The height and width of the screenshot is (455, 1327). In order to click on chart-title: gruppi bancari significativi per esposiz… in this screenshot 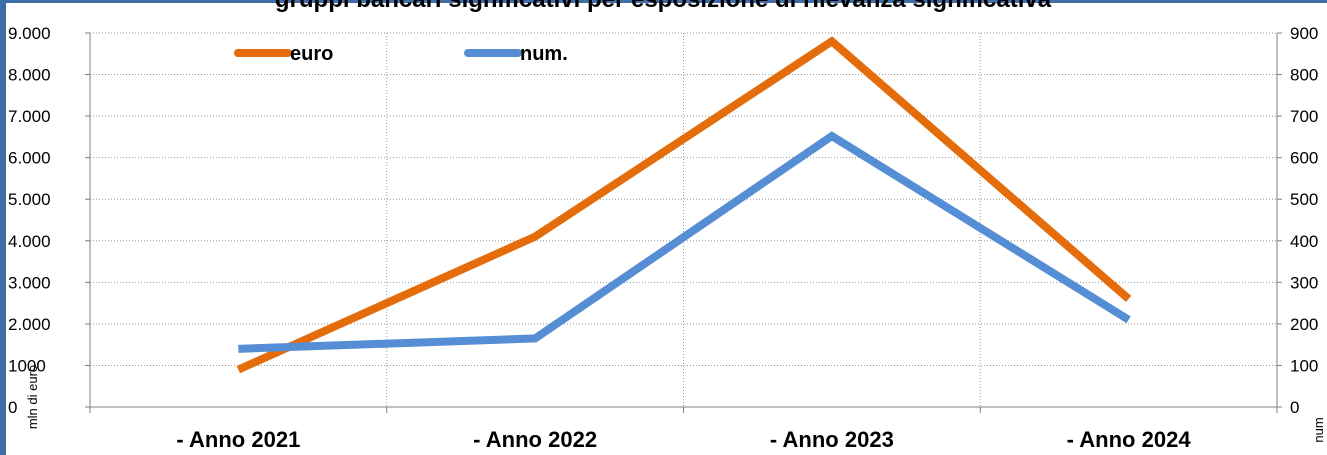, I will do `click(663, 6)`.